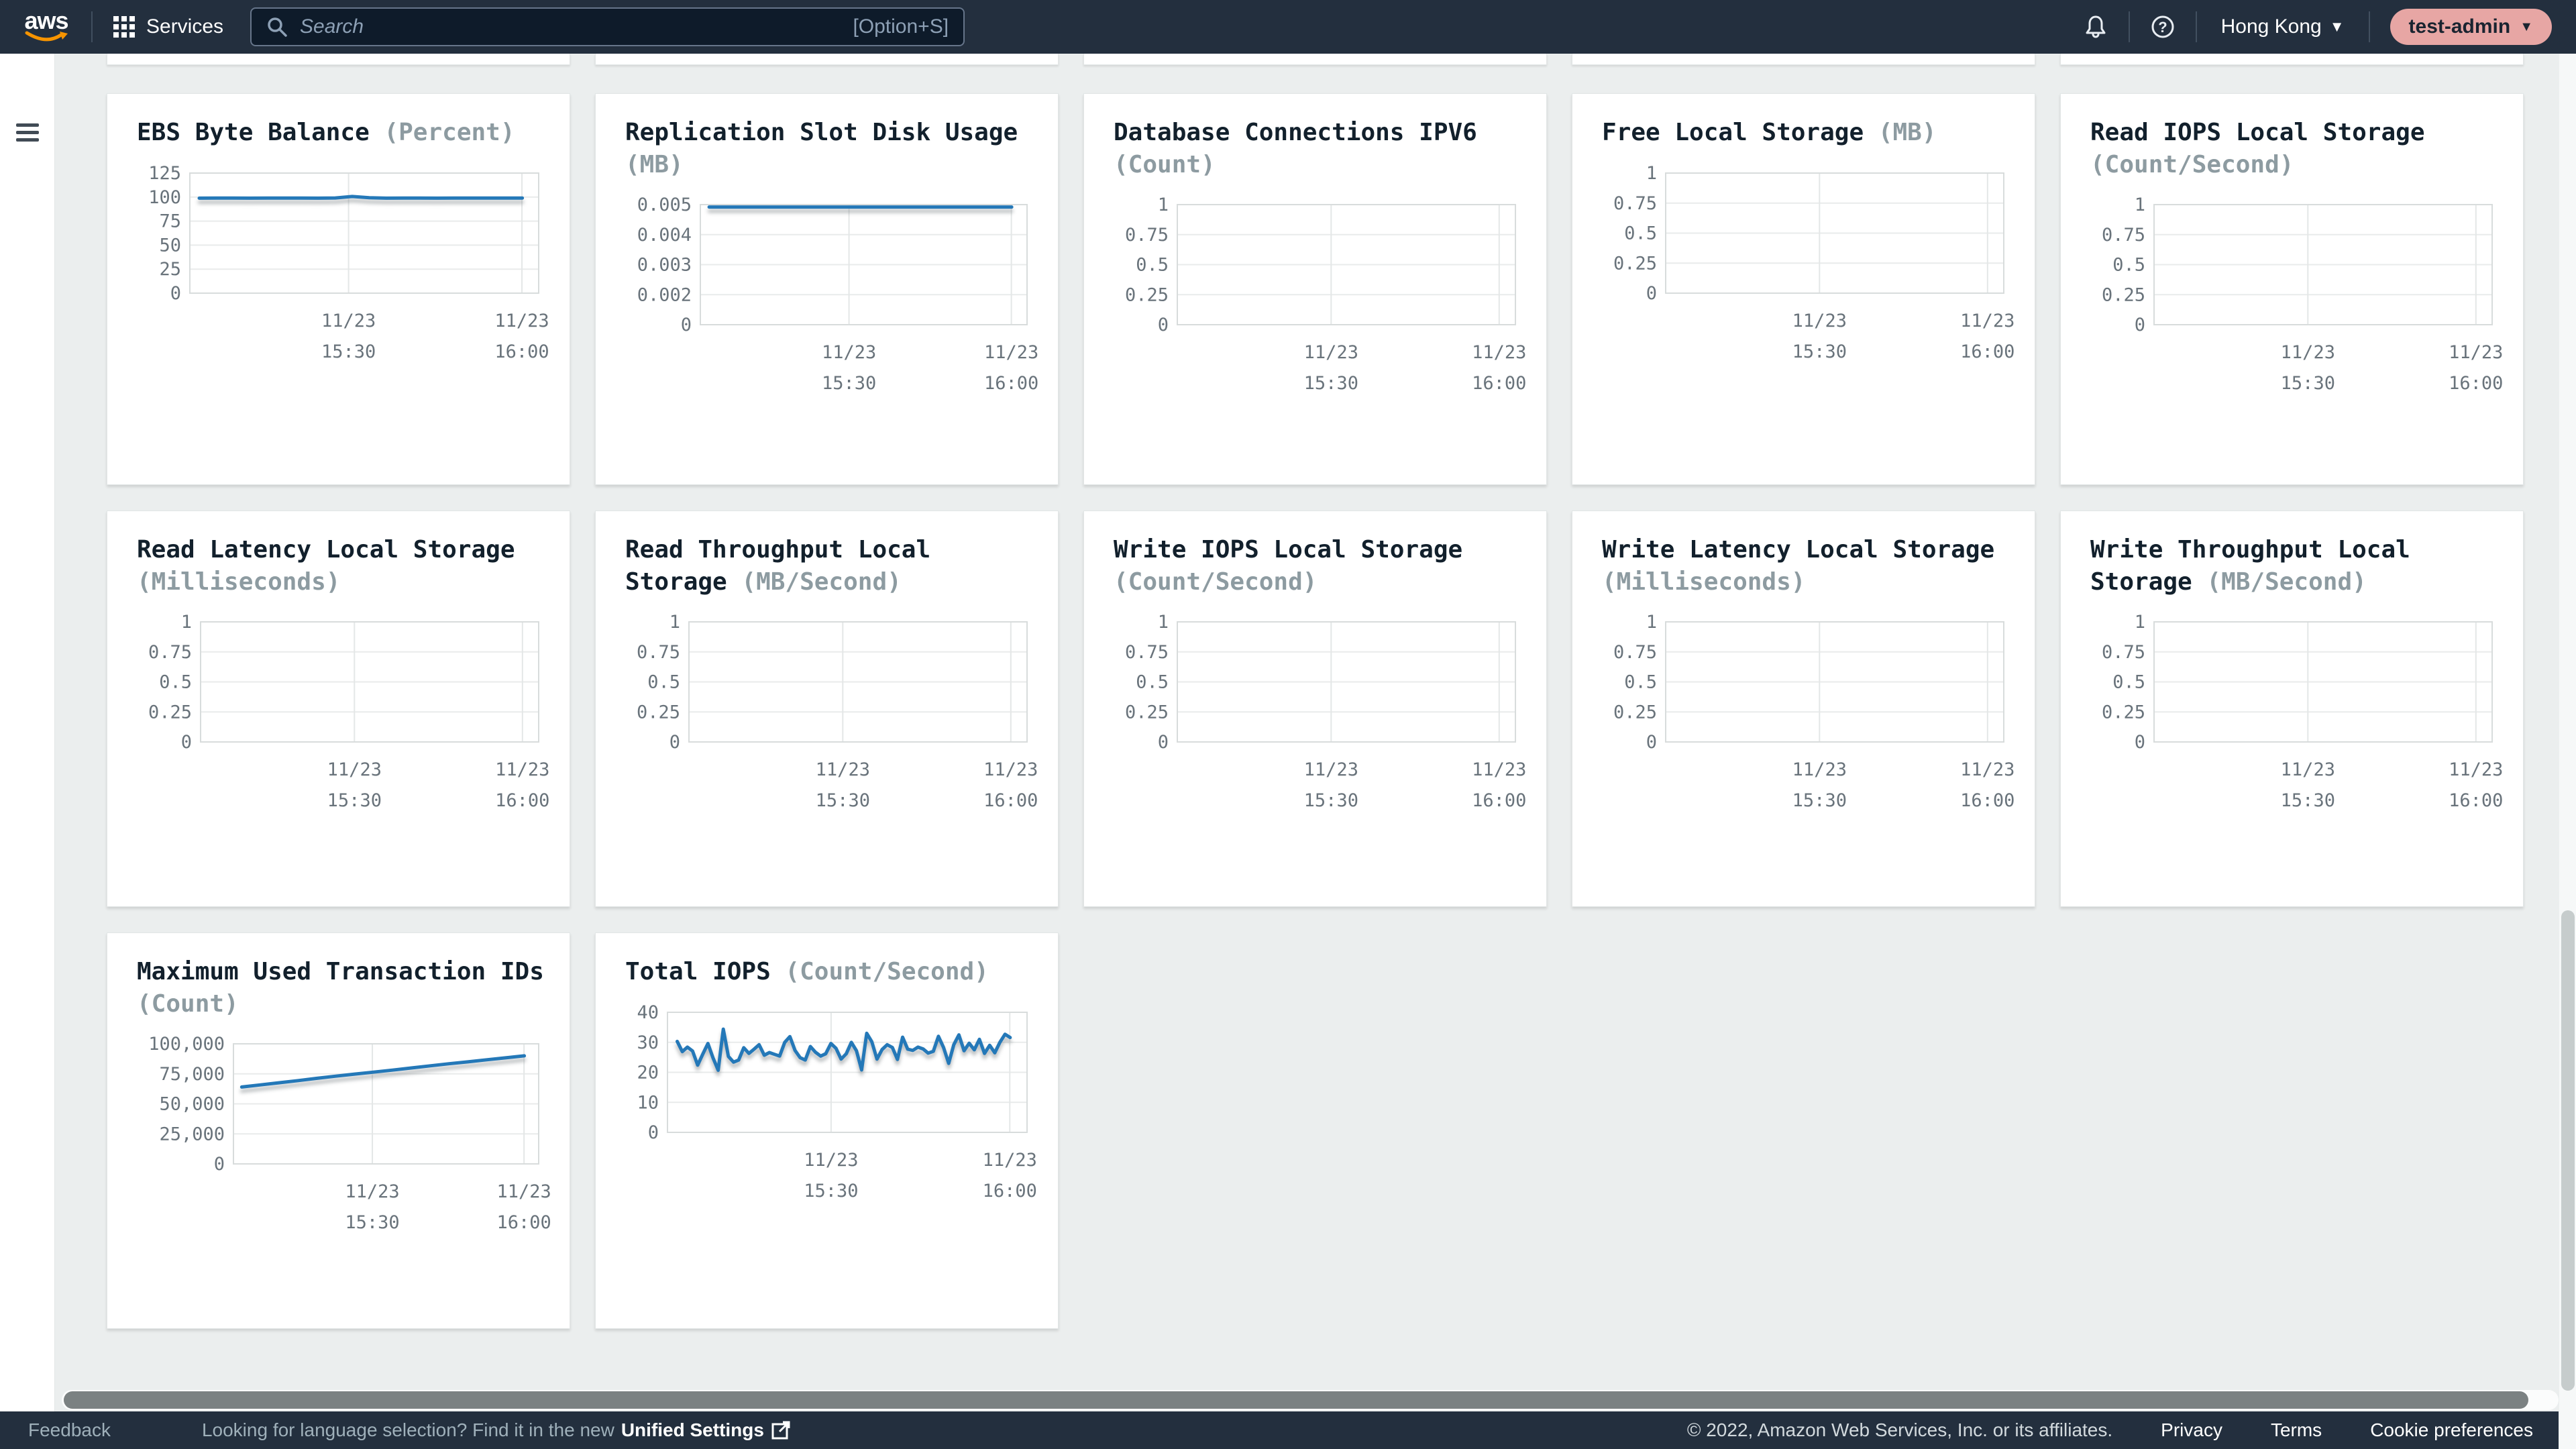 Image resolution: width=2576 pixels, height=1449 pixels. I want to click on metric-title-text: EBS Byte Balance, so click(253, 132).